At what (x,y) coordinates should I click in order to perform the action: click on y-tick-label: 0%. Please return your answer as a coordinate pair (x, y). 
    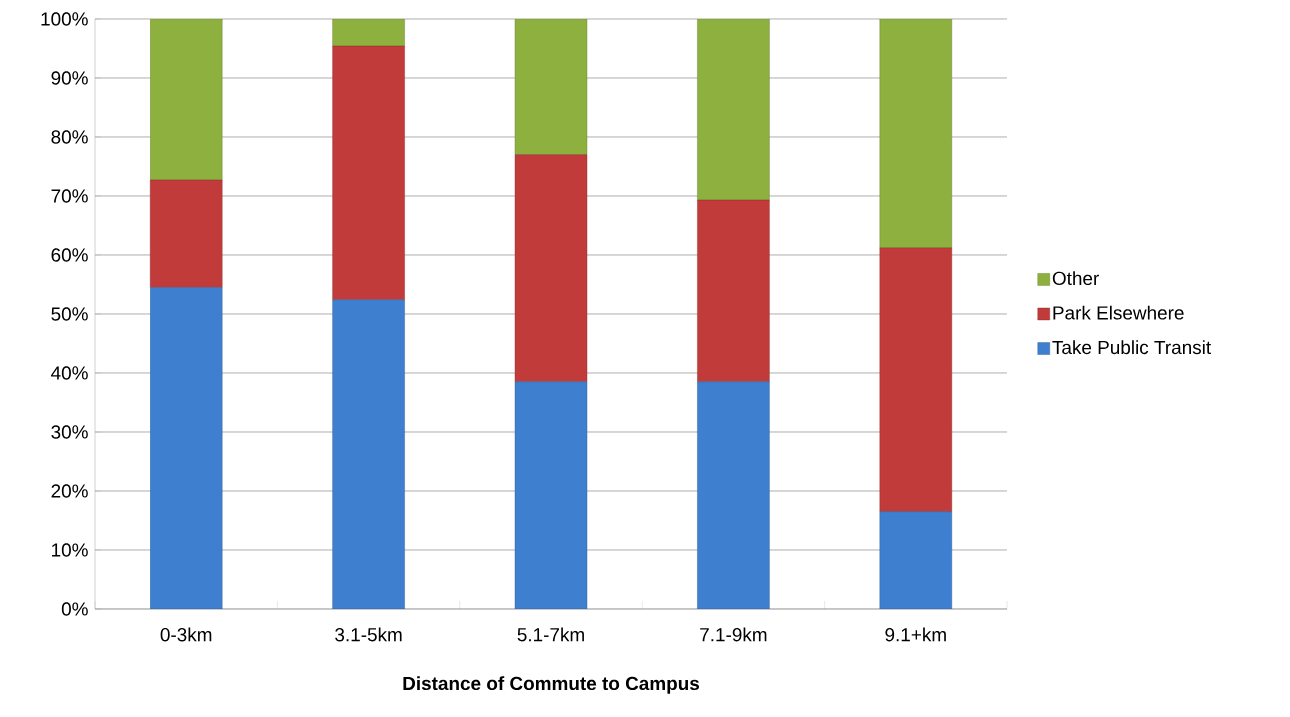
    Looking at the image, I should click on (74, 609).